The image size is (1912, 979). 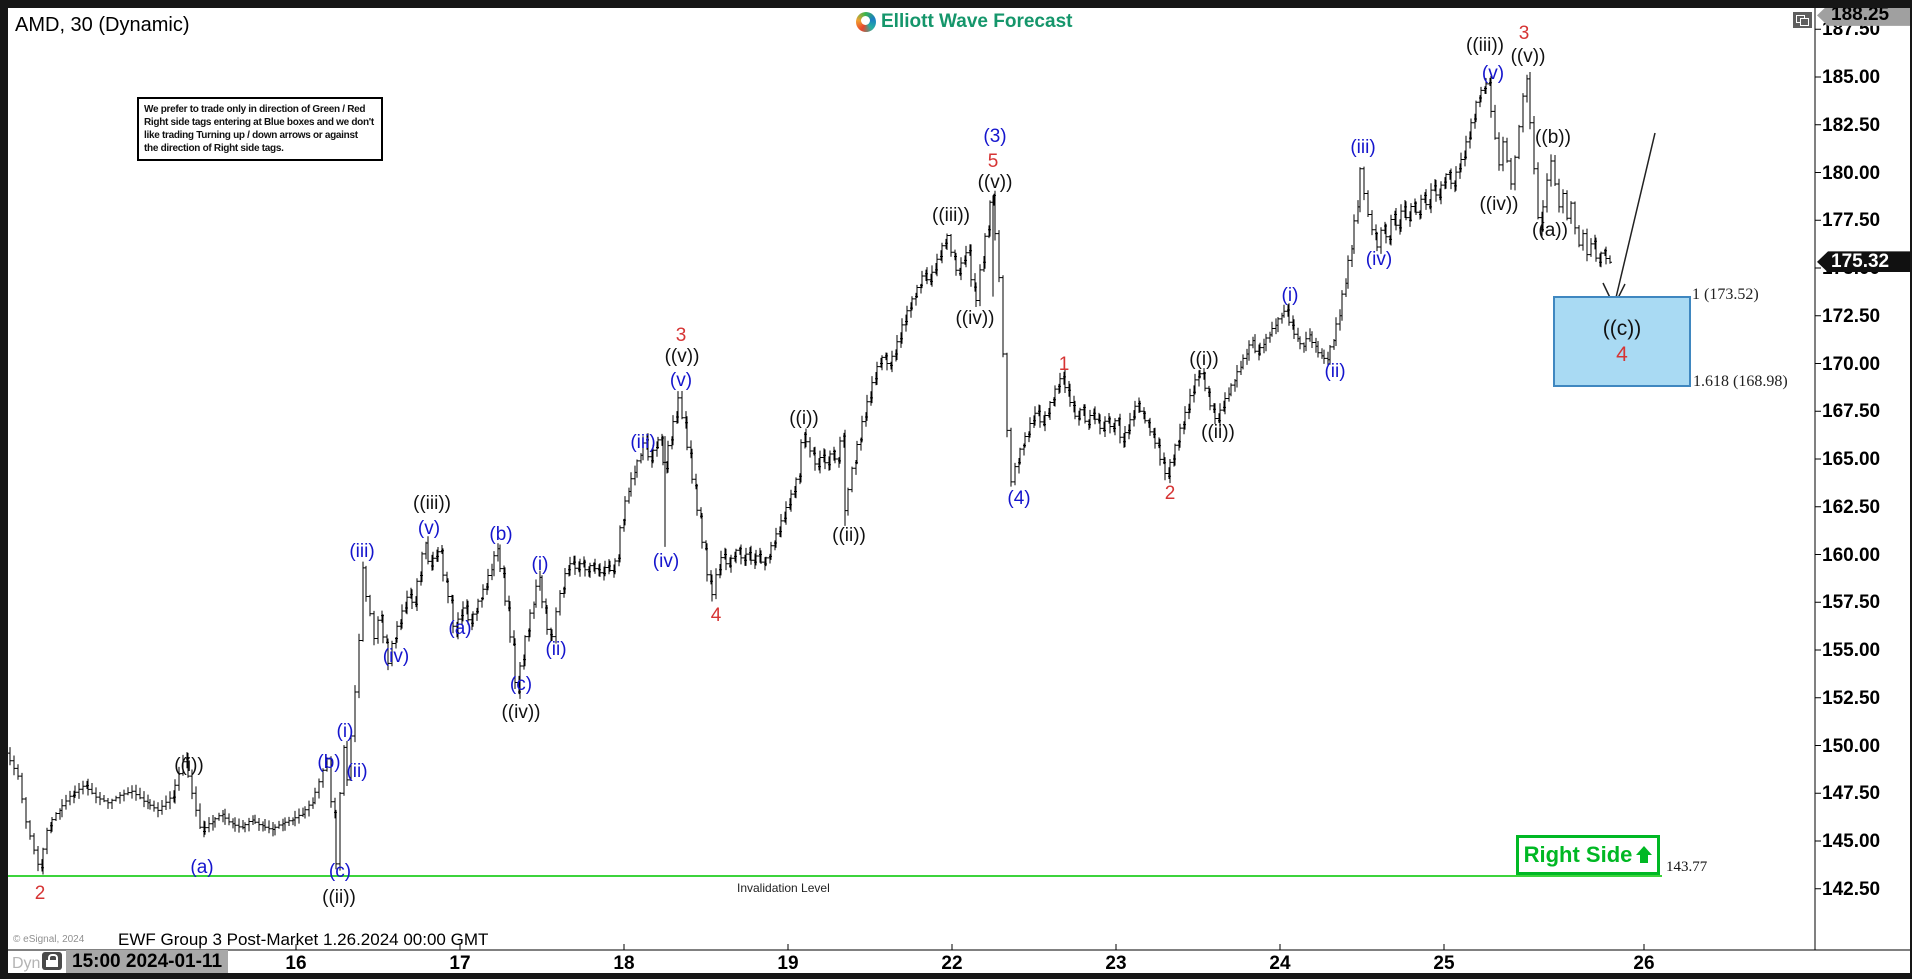 I want to click on wave-label: ((b)), so click(x=1553, y=137).